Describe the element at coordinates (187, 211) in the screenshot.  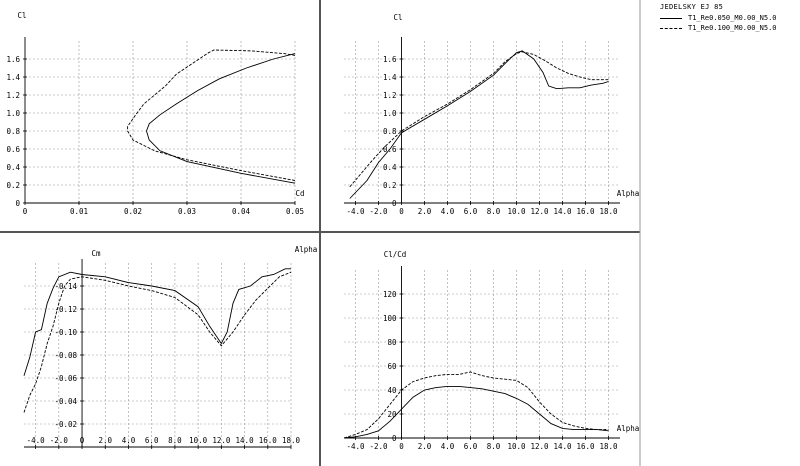
I see `x-tick-label: 0.03` at that location.